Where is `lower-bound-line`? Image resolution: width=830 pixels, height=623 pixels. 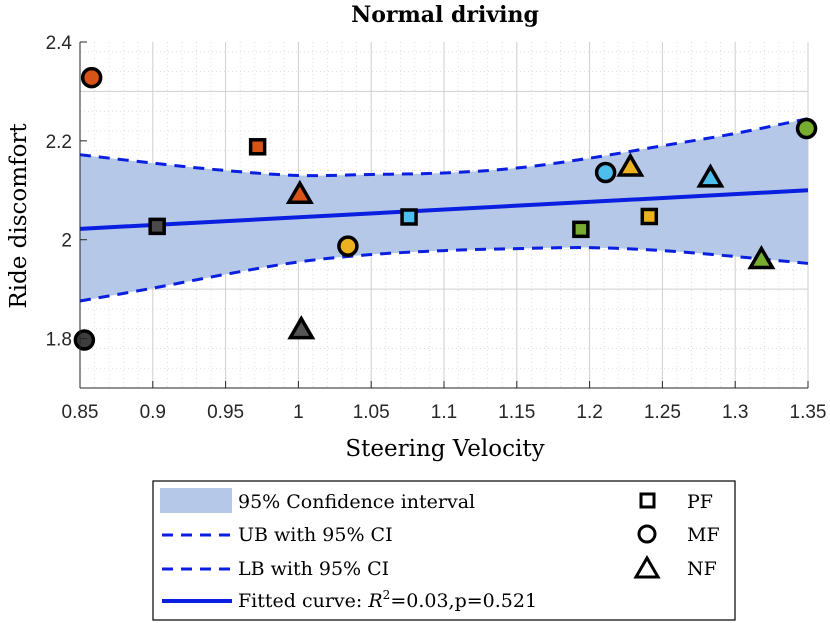
lower-bound-line is located at coordinates (444, 274).